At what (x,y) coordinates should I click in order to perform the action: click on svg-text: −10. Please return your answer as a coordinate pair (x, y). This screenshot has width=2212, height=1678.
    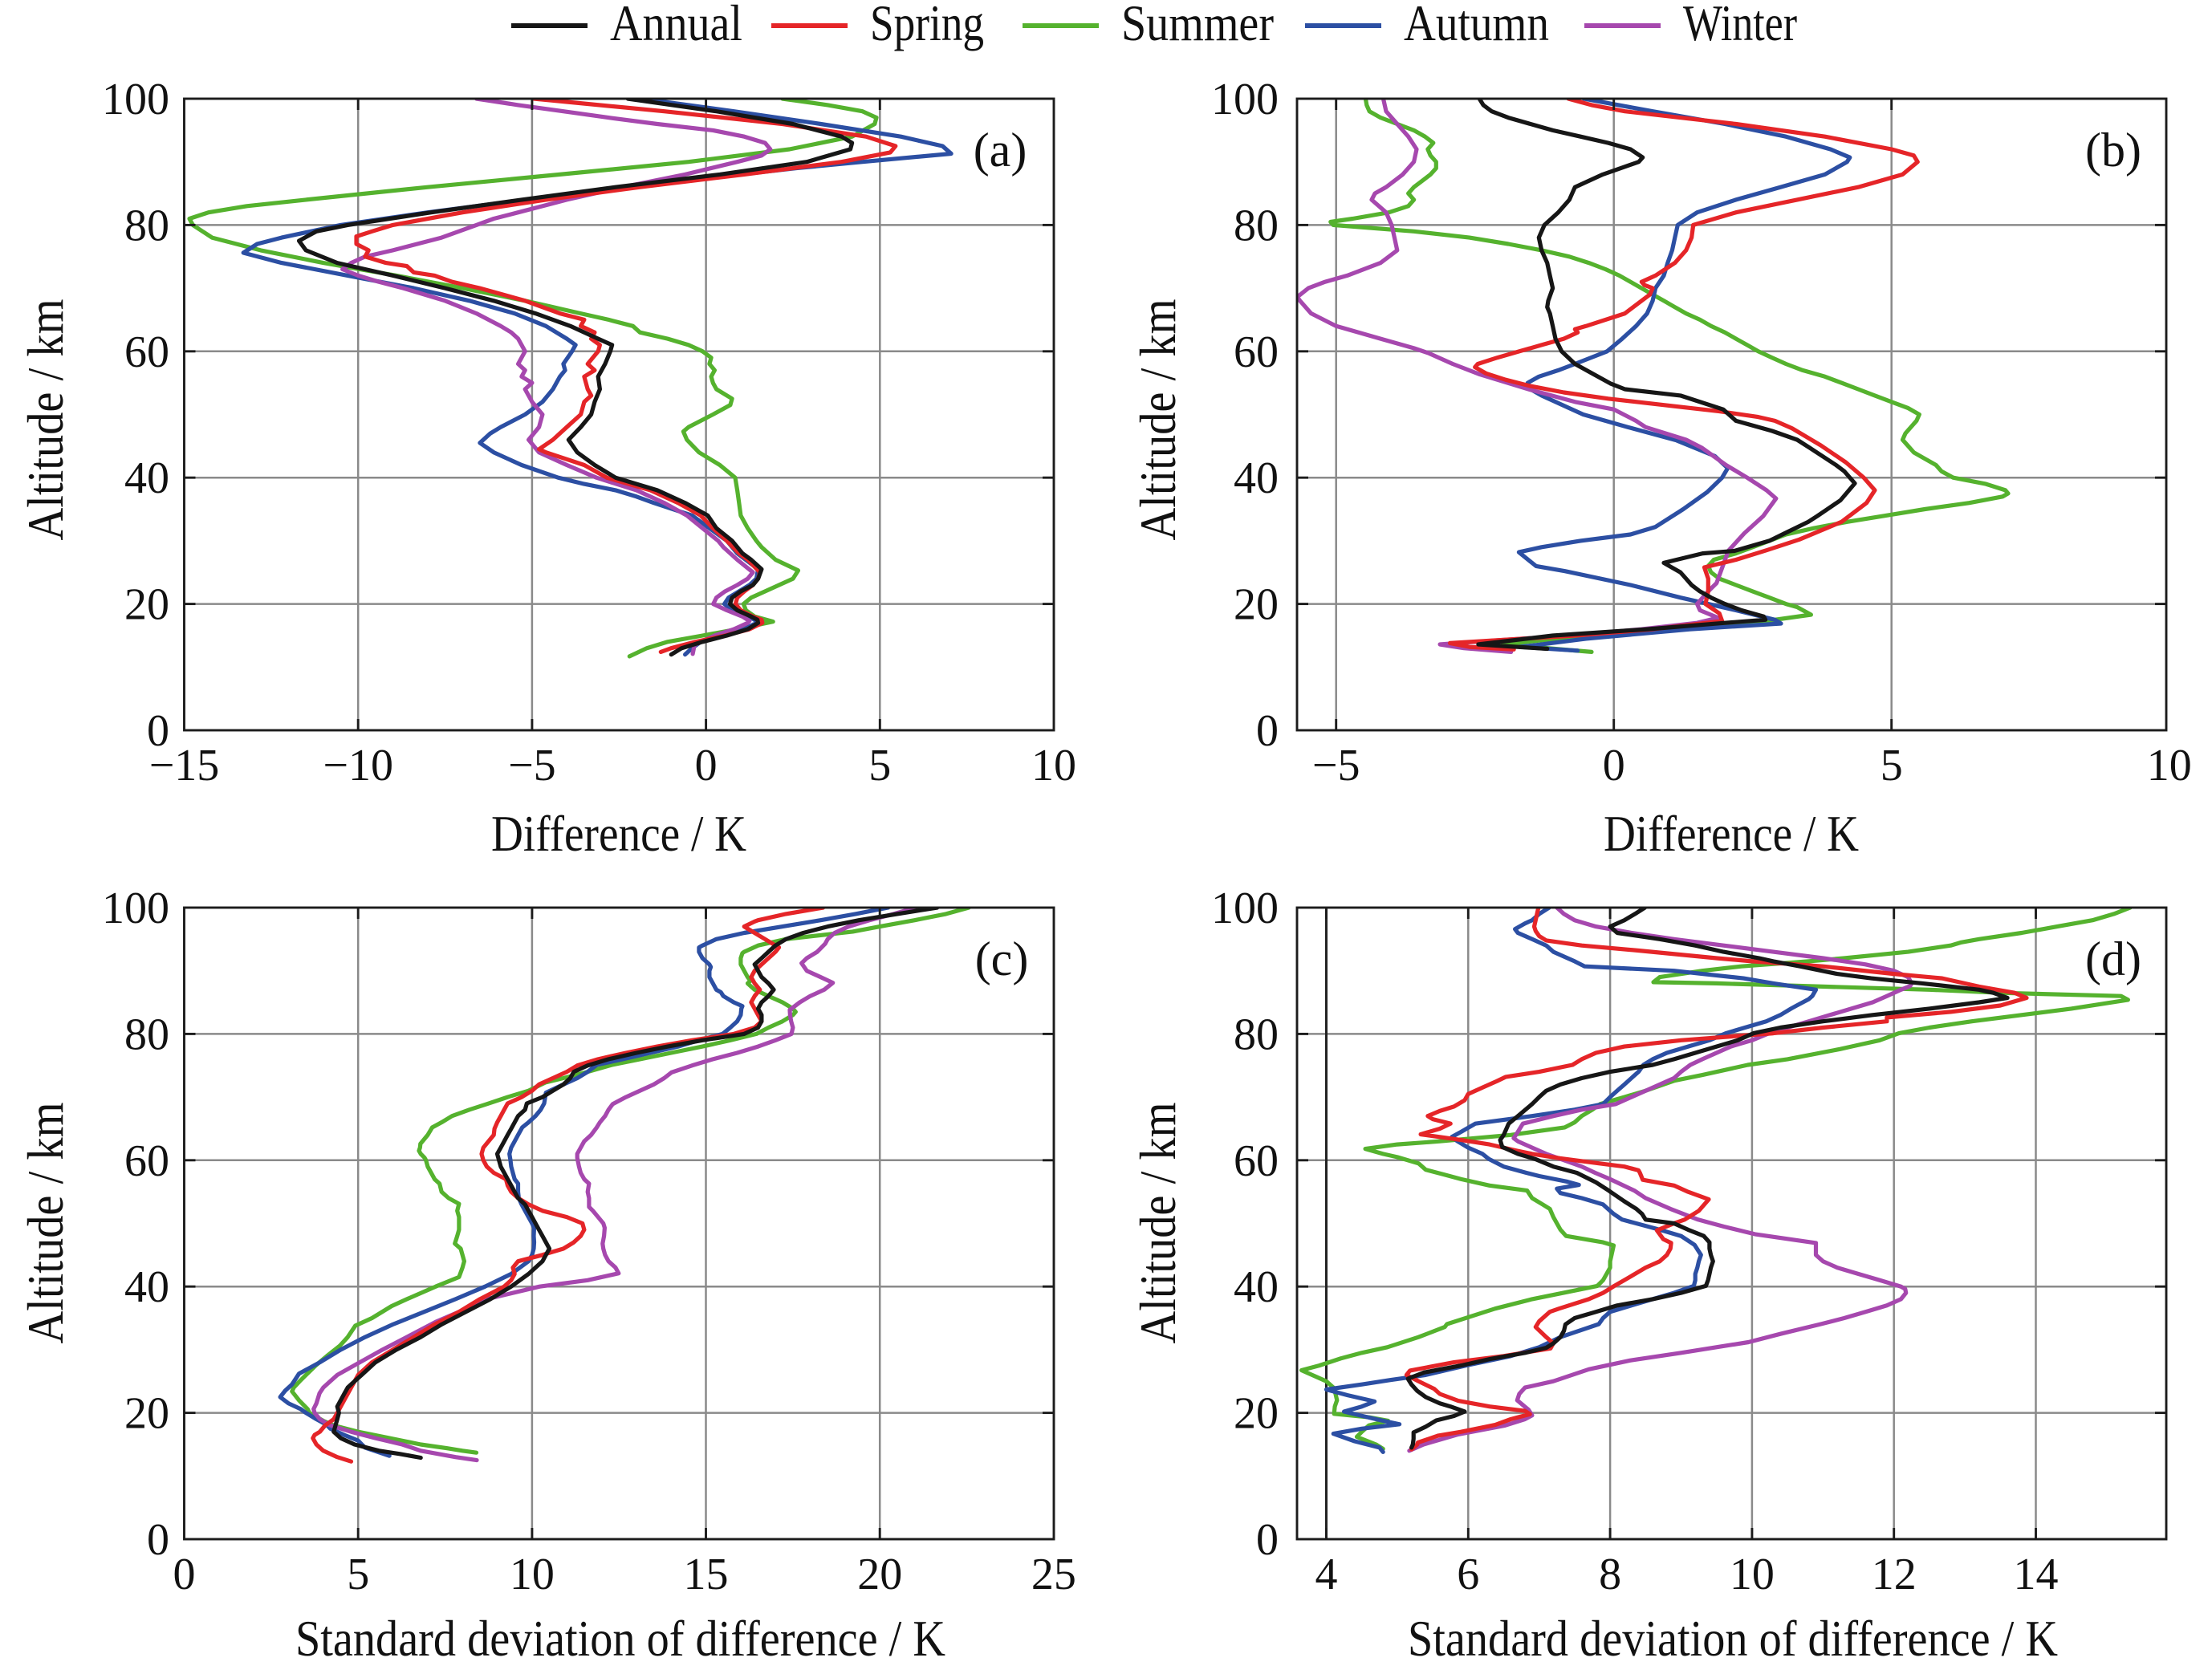
    Looking at the image, I should click on (358, 766).